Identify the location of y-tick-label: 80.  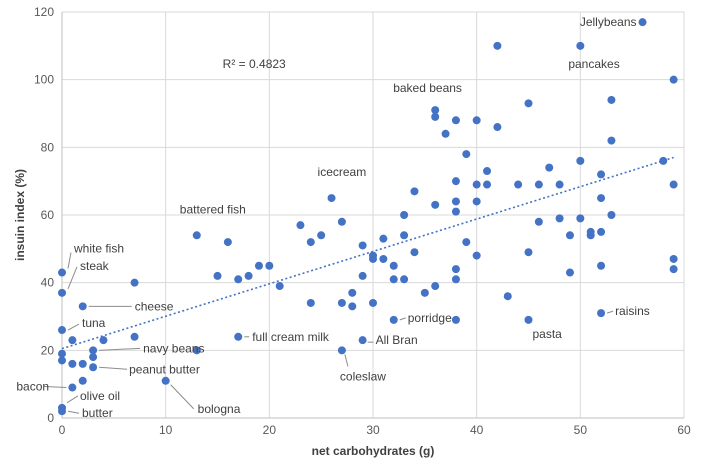
(48, 147).